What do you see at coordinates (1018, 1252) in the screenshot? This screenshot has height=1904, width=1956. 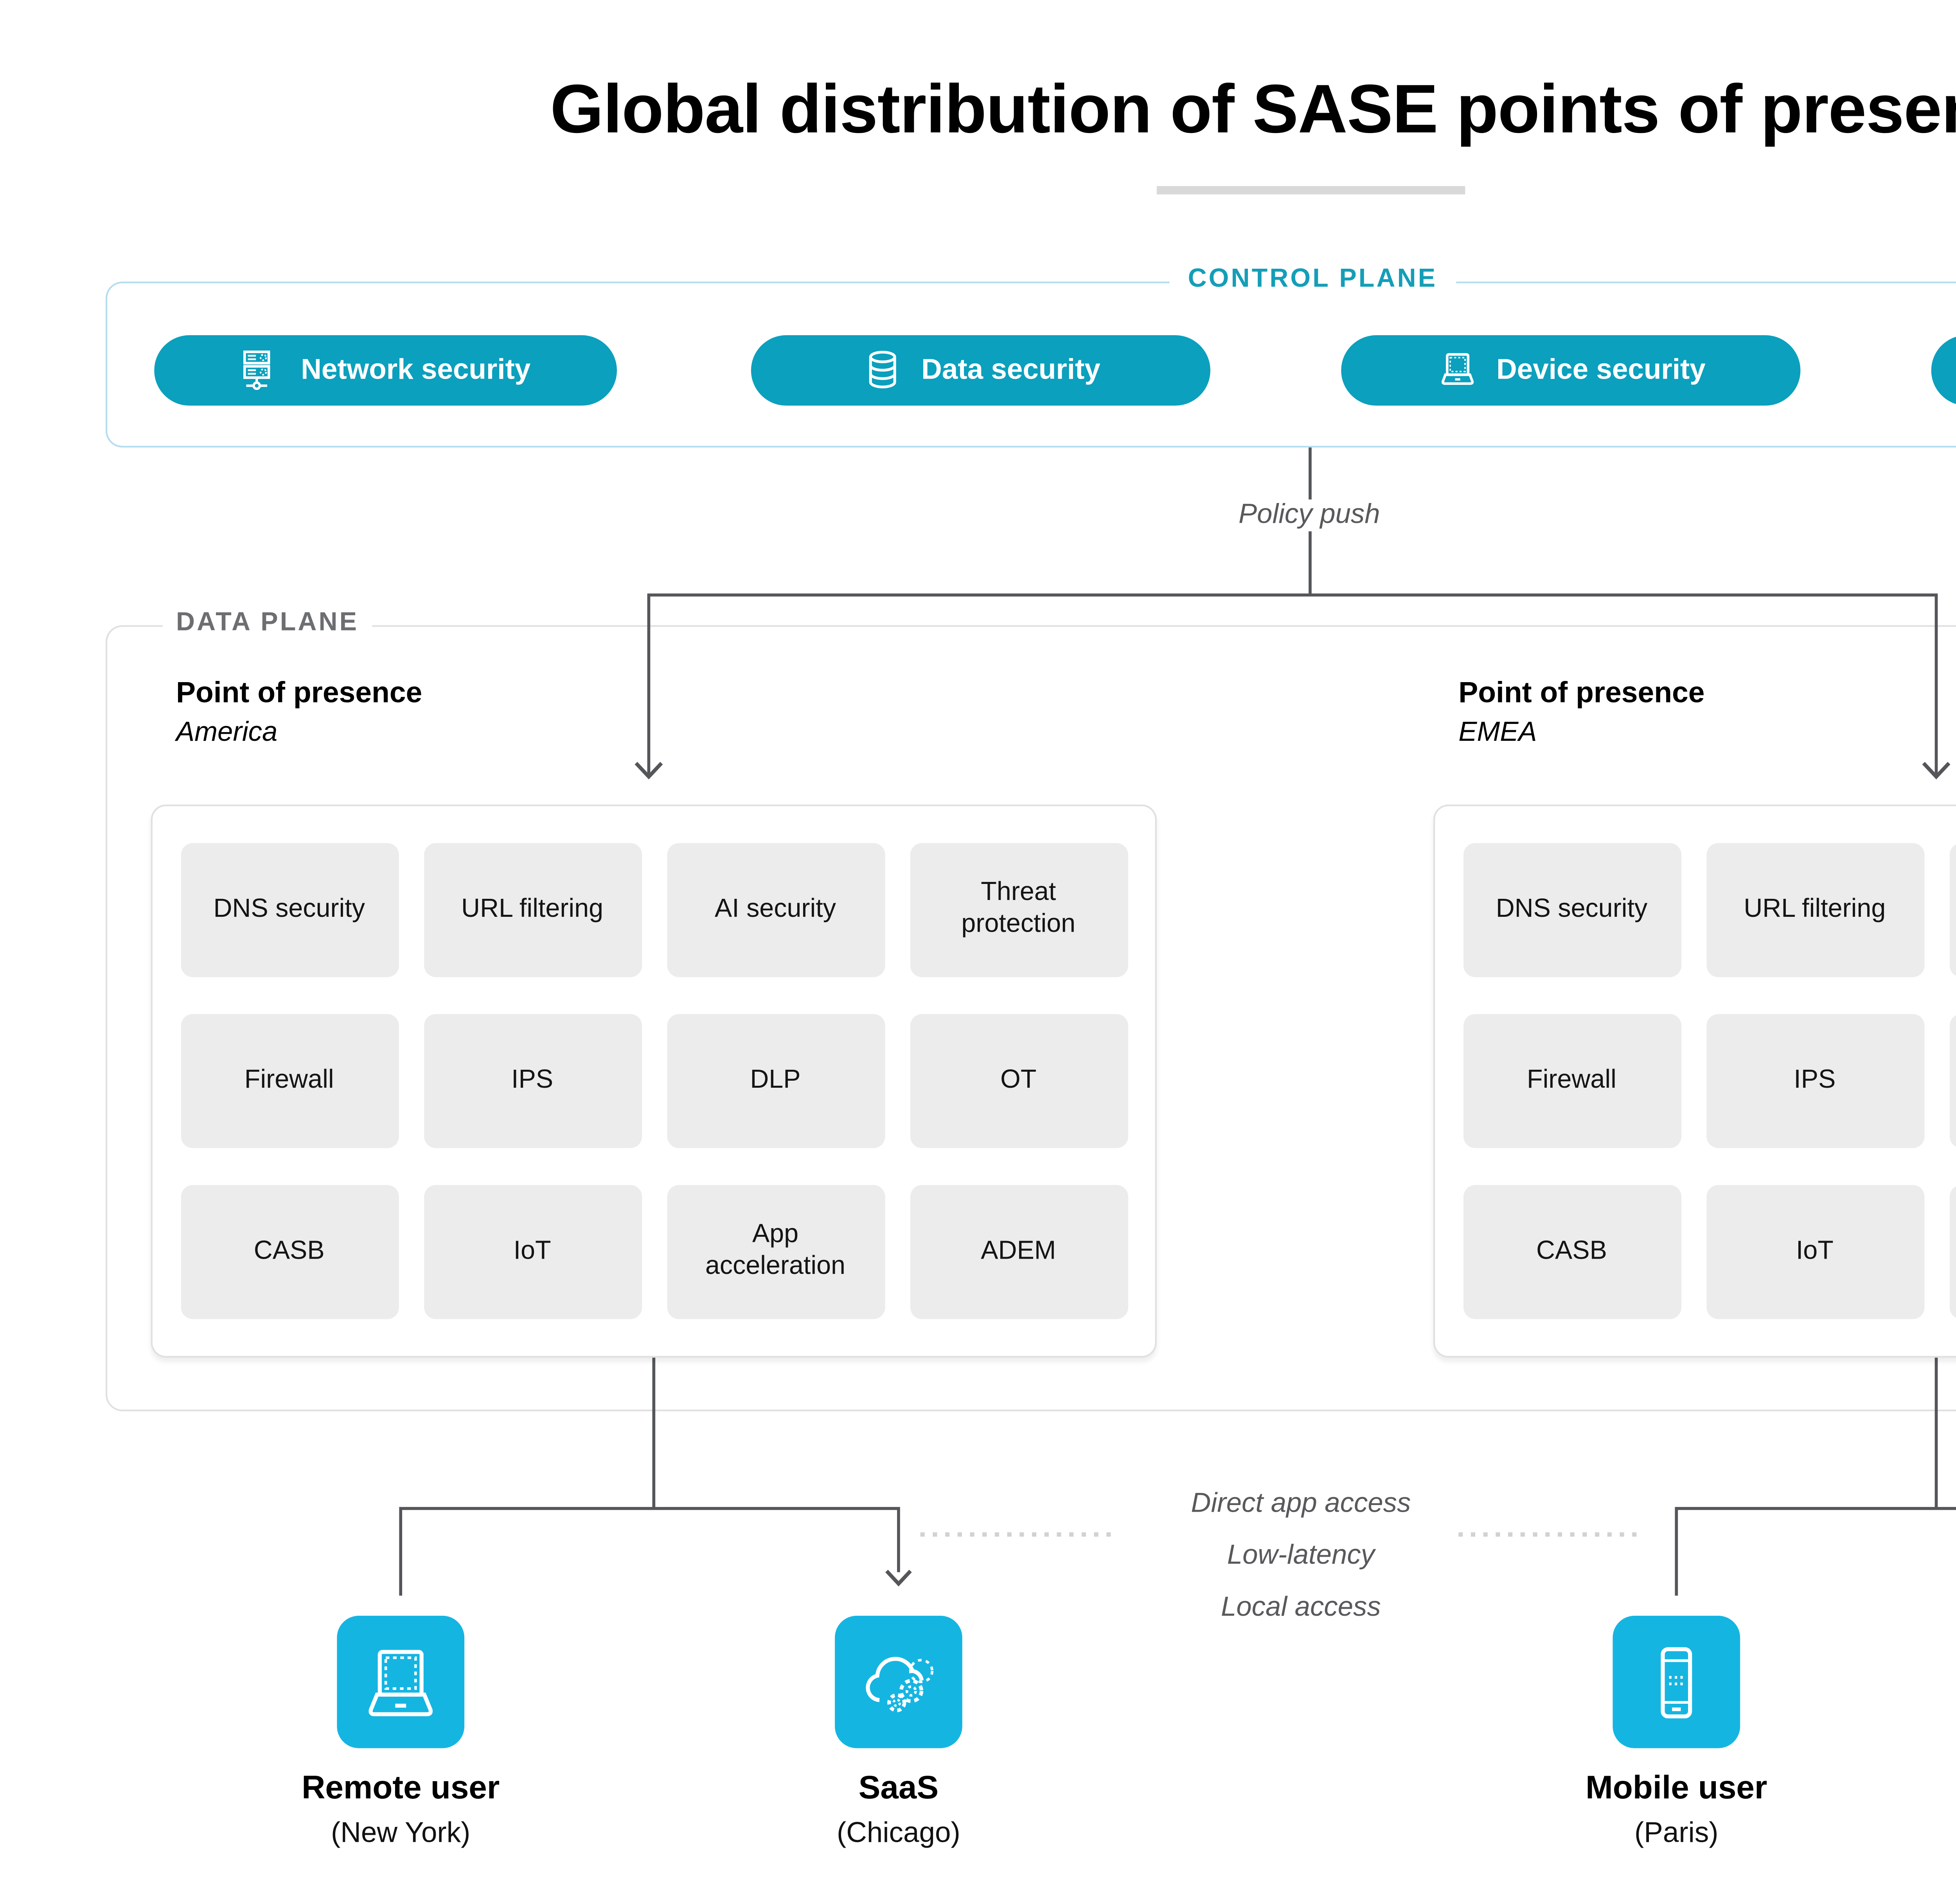 I see `service-cell: ADEM` at bounding box center [1018, 1252].